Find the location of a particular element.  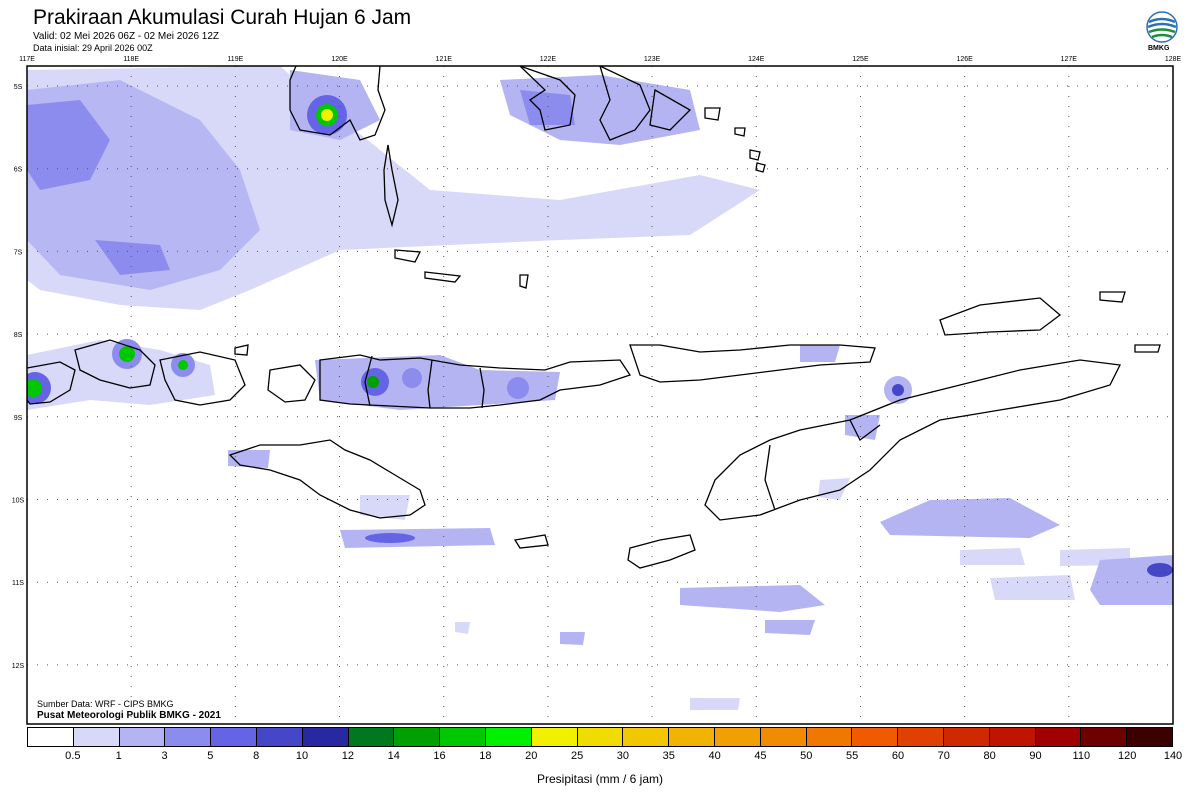

longitude-label: 123E is located at coordinates (652, 59).